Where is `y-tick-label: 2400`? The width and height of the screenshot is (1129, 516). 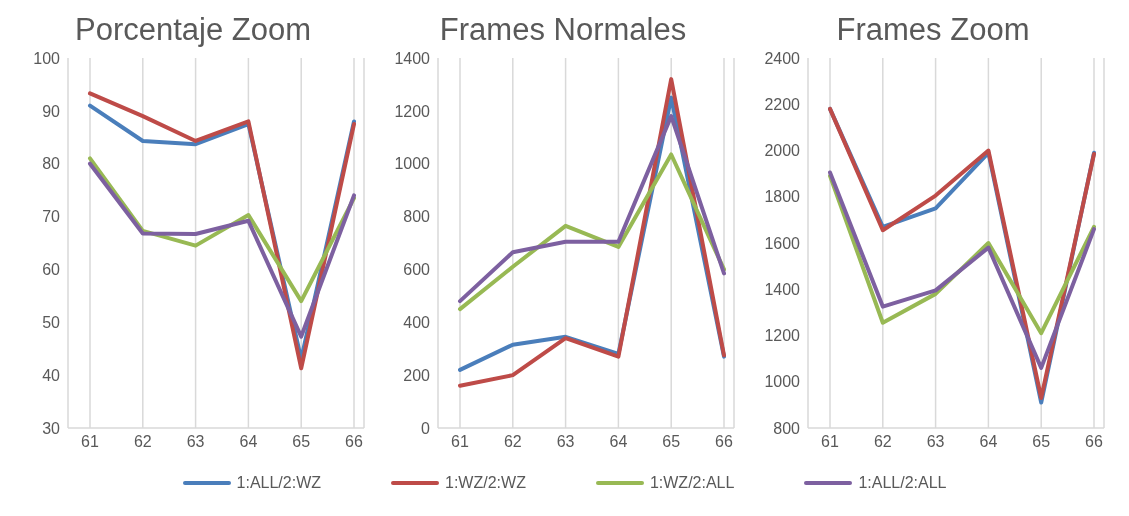
y-tick-label: 2400 is located at coordinates (782, 58).